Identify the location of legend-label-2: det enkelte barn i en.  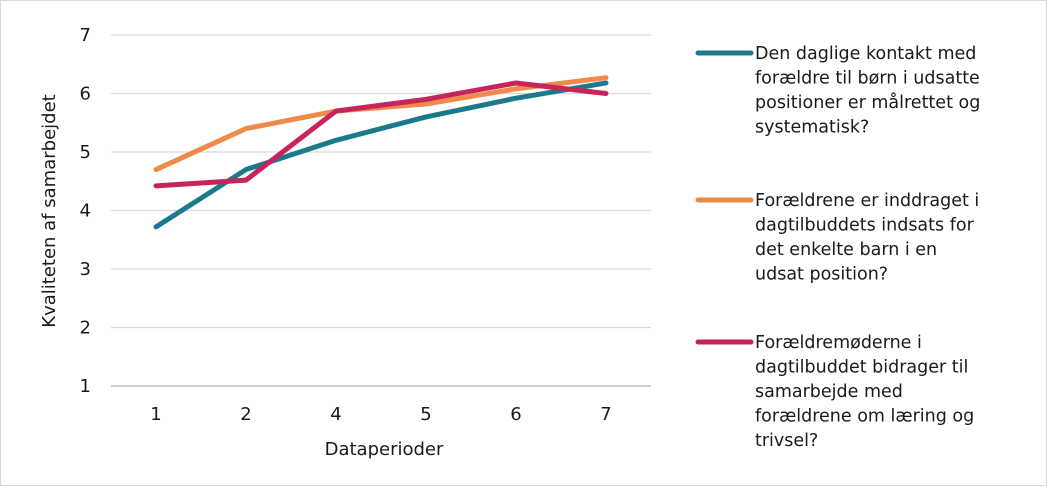
(846, 250).